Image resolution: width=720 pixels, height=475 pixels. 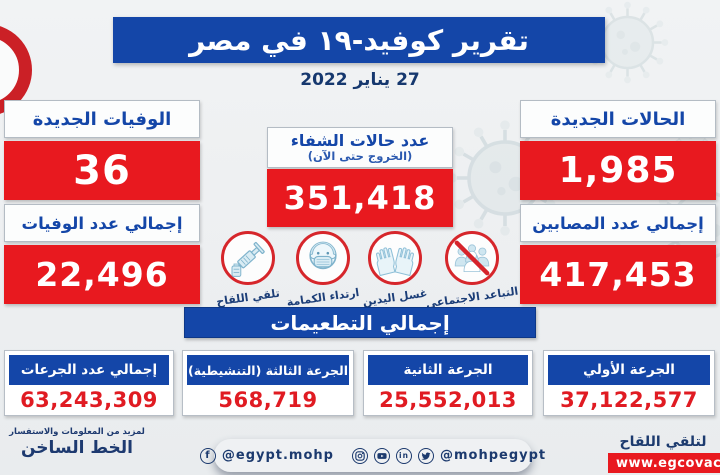 What do you see at coordinates (664, 463) in the screenshot?
I see `vaccine-registration-url: www.egcovac.` at bounding box center [664, 463].